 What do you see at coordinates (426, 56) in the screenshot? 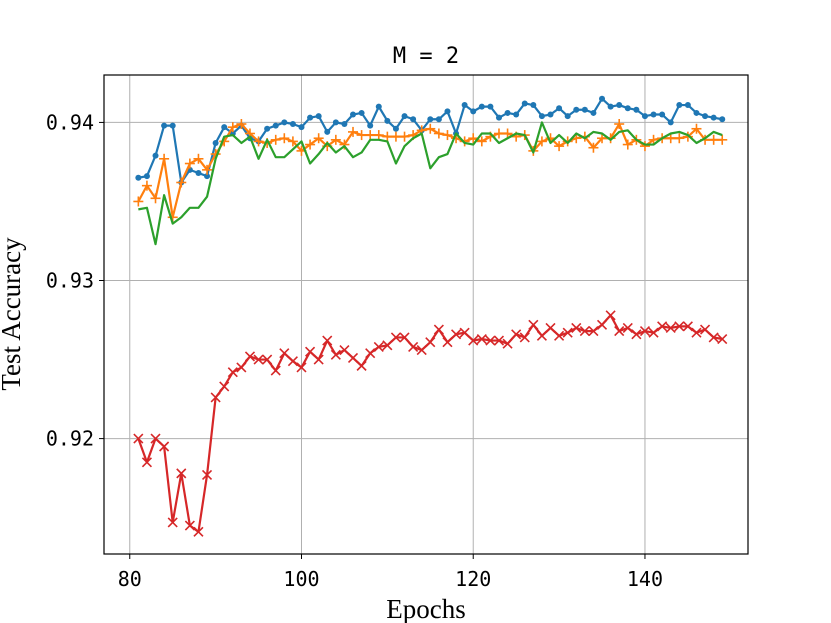
I see `chart-title: M = 2` at bounding box center [426, 56].